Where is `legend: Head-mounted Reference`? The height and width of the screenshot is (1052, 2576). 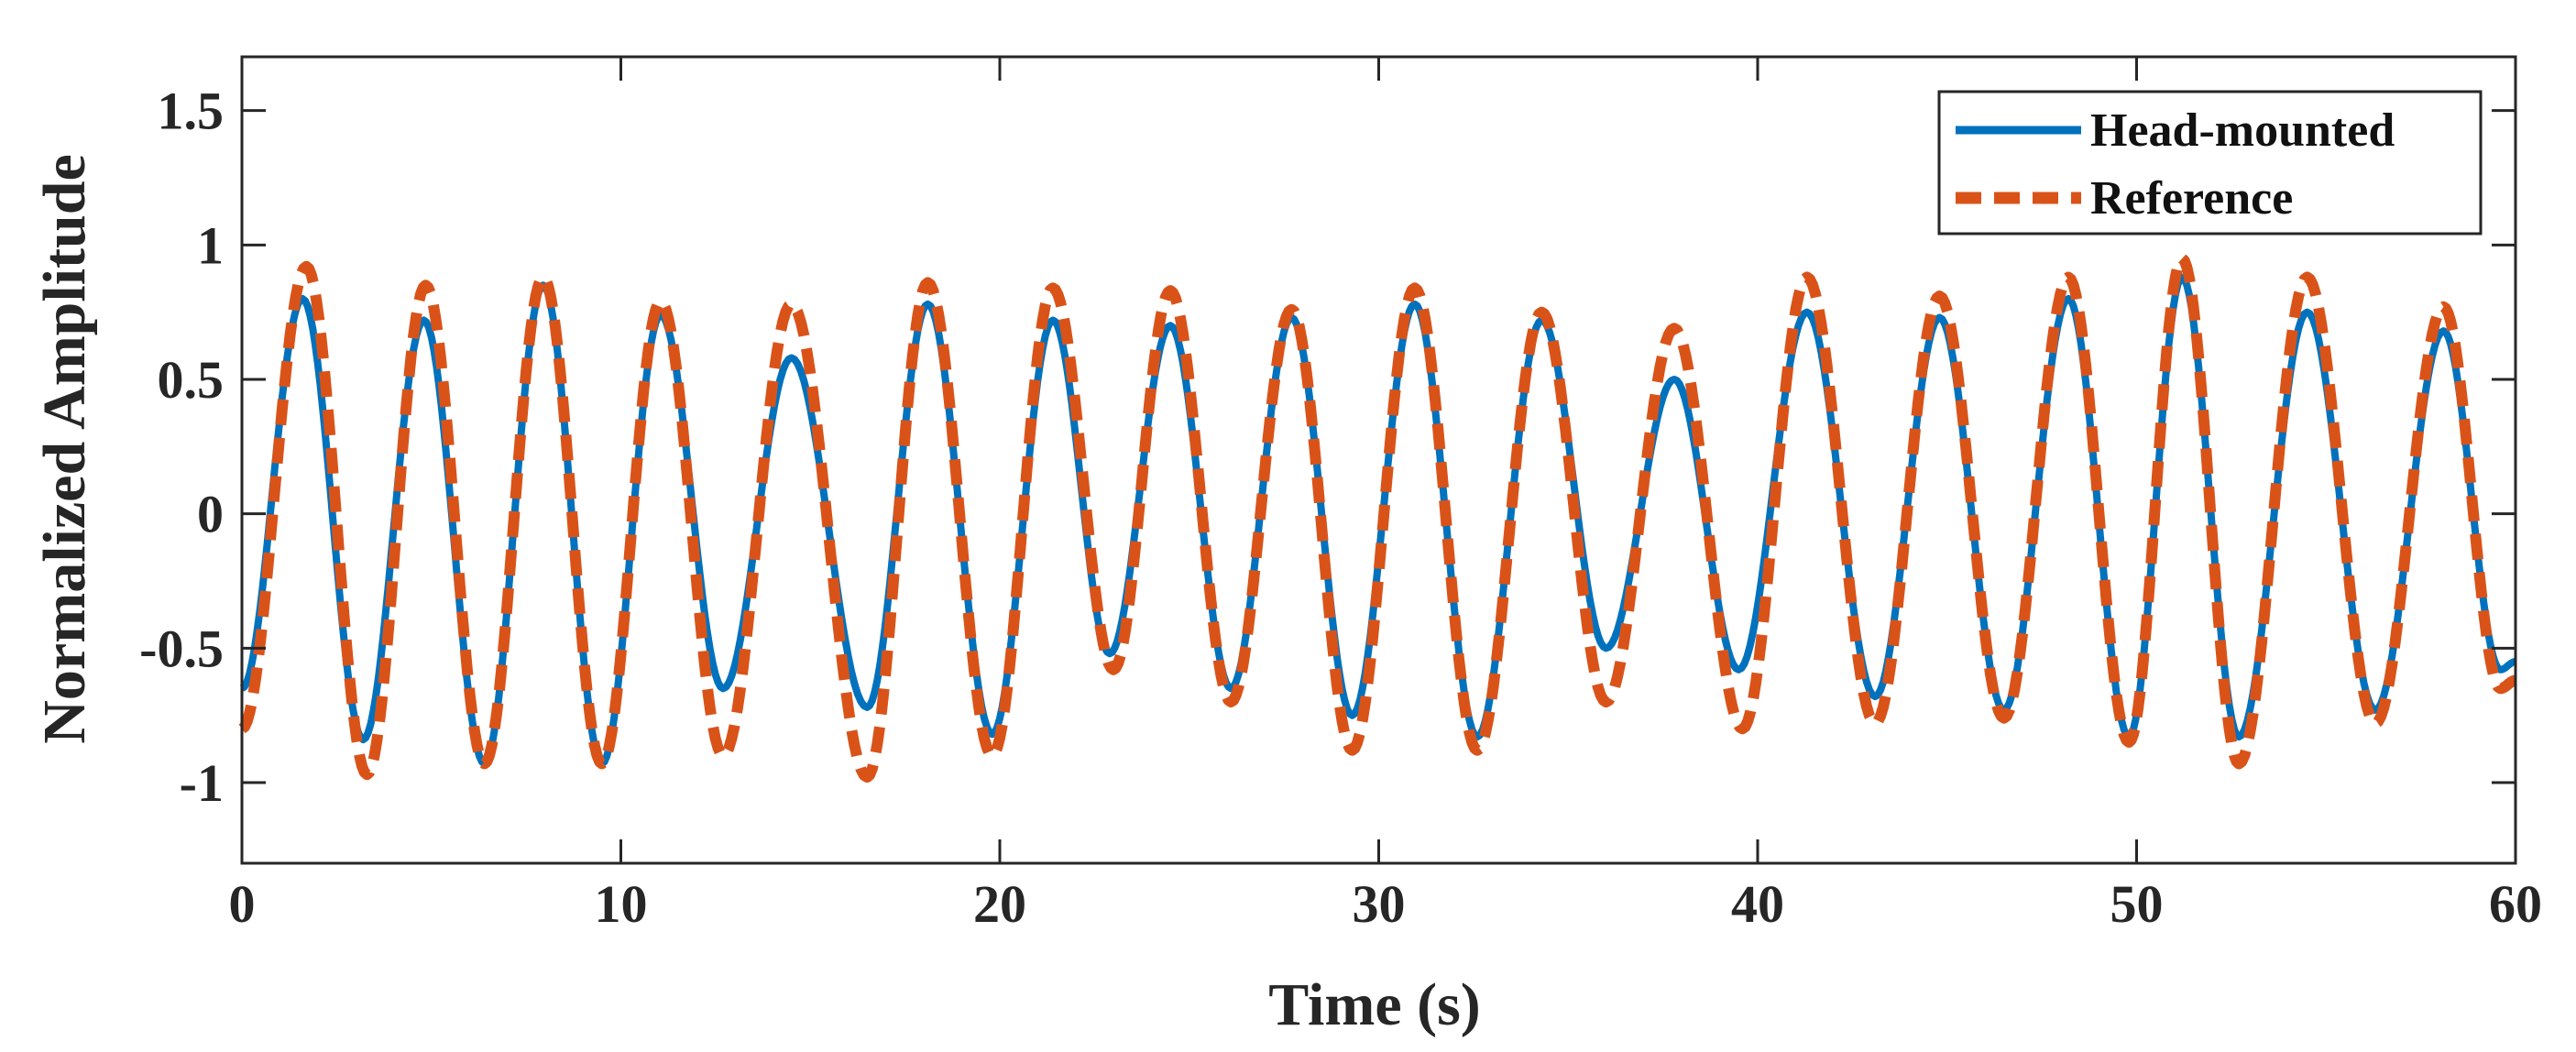
legend: Head-mounted Reference is located at coordinates (2210, 163).